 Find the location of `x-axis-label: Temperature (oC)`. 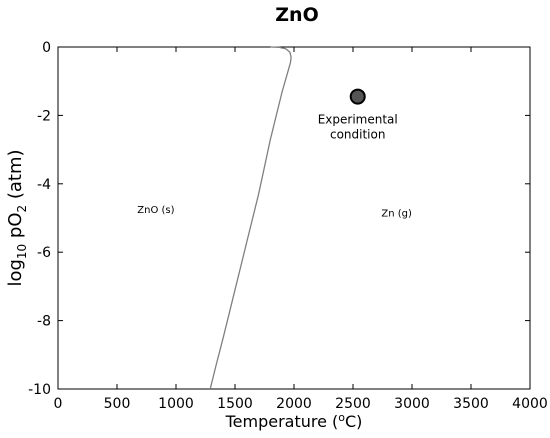

x-axis-label: Temperature (oC) is located at coordinates (294, 421).